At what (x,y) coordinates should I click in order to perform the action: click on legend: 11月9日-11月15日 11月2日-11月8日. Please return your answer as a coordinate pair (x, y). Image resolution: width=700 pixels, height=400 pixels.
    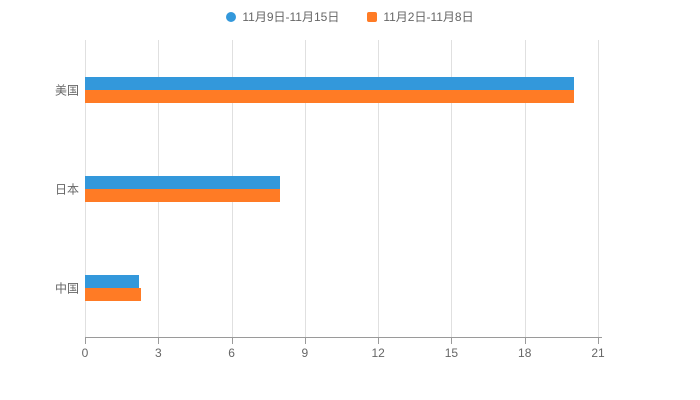
    Looking at the image, I should click on (350, 16).